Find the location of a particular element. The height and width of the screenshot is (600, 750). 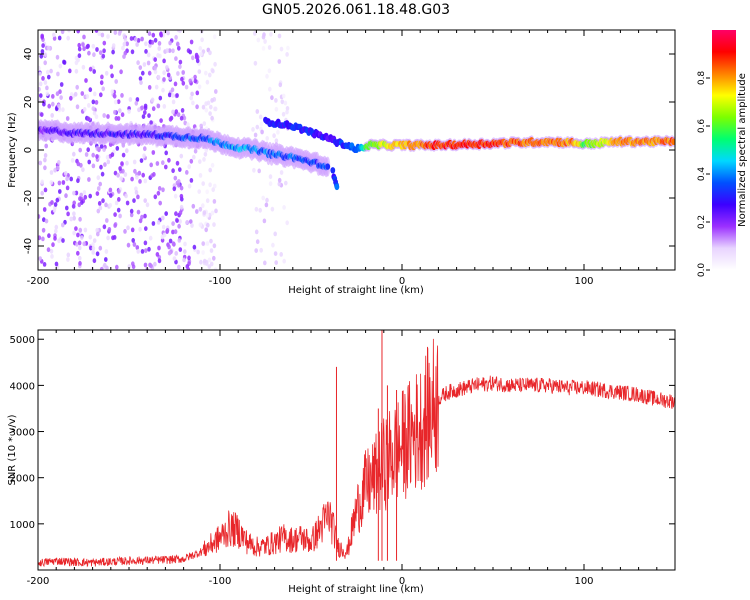

x-tick-label: 0 is located at coordinates (402, 581).